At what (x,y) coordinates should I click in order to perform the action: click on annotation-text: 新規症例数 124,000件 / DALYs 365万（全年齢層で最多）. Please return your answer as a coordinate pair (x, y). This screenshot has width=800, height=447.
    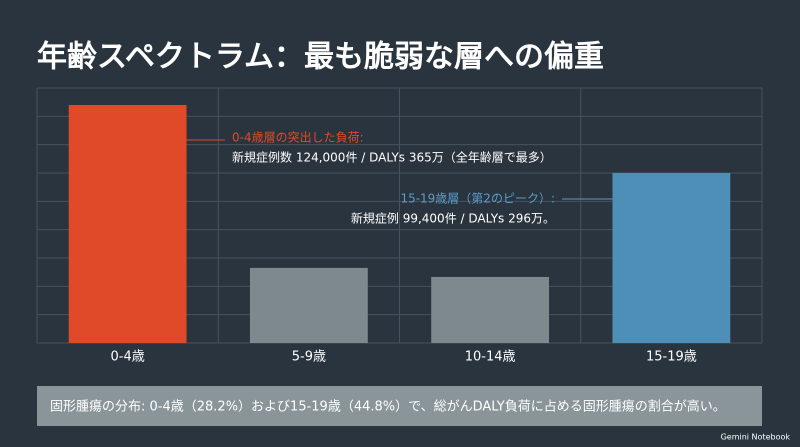
    Looking at the image, I should click on (392, 157).